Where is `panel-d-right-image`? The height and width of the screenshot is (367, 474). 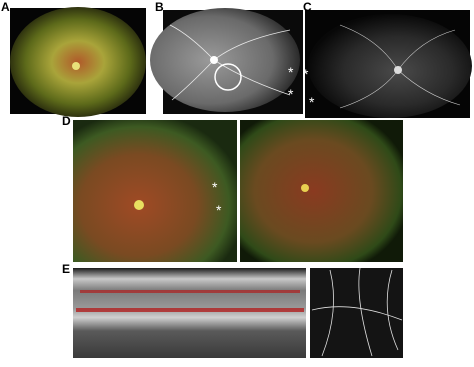 panel-d-right-image is located at coordinates (321, 191).